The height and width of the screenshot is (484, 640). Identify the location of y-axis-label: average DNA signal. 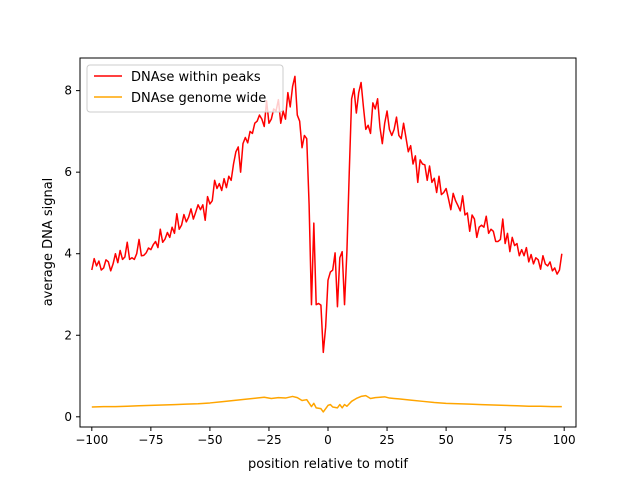
(48, 242).